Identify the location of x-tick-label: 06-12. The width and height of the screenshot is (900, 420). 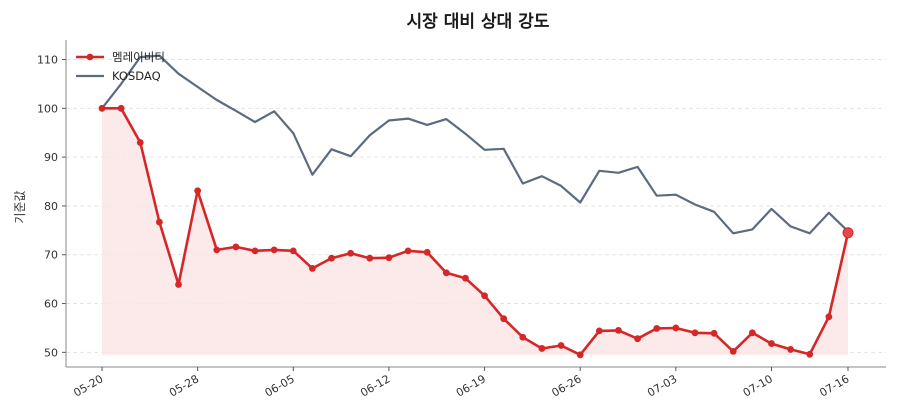
(375, 385).